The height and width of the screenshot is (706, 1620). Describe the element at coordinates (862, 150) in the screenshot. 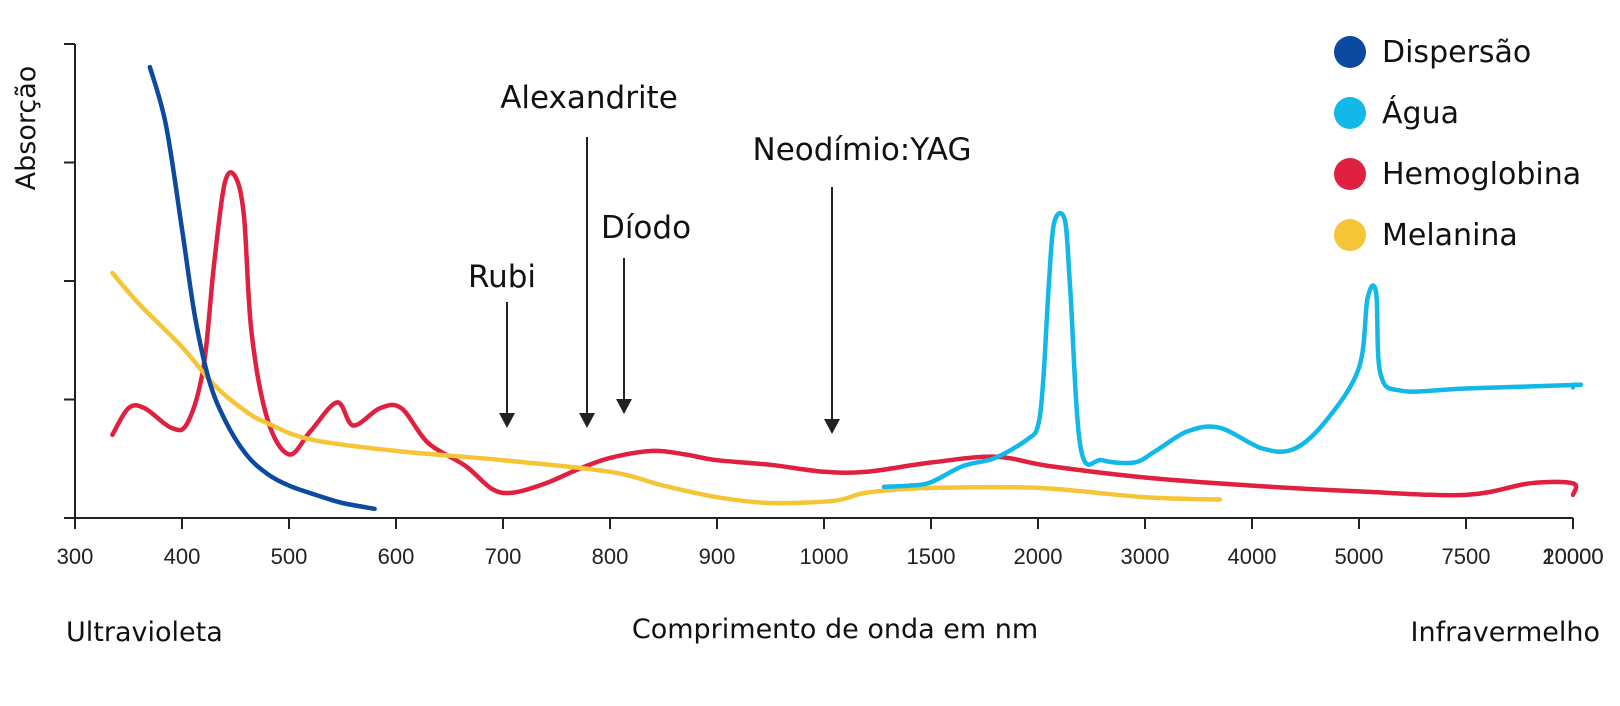

I see `laser-label-neodimio-yag: Neodímio:YAG` at that location.